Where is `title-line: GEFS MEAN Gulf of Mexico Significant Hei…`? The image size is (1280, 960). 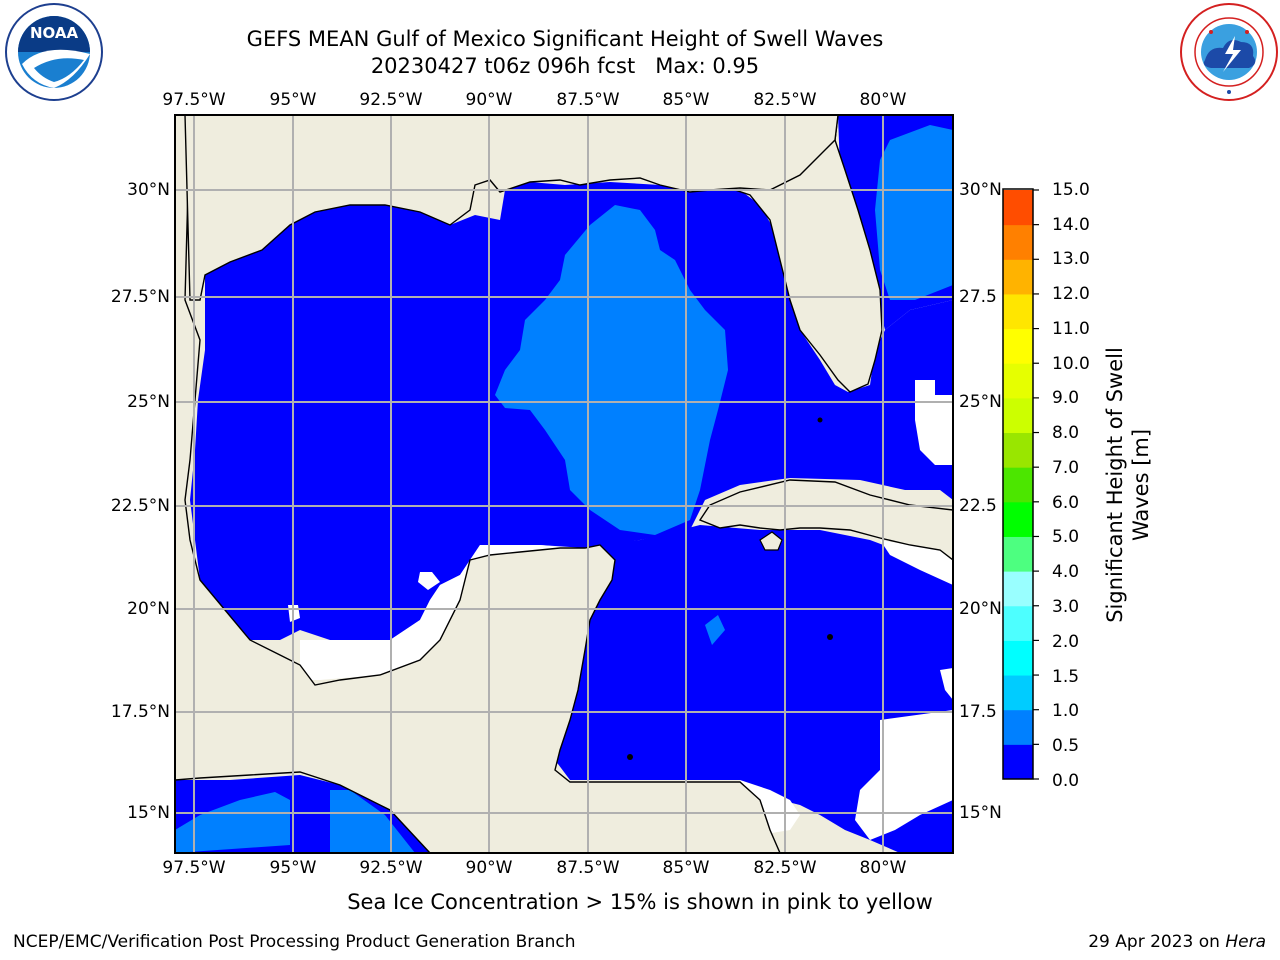 title-line: GEFS MEAN Gulf of Mexico Significant Hei… is located at coordinates (565, 39).